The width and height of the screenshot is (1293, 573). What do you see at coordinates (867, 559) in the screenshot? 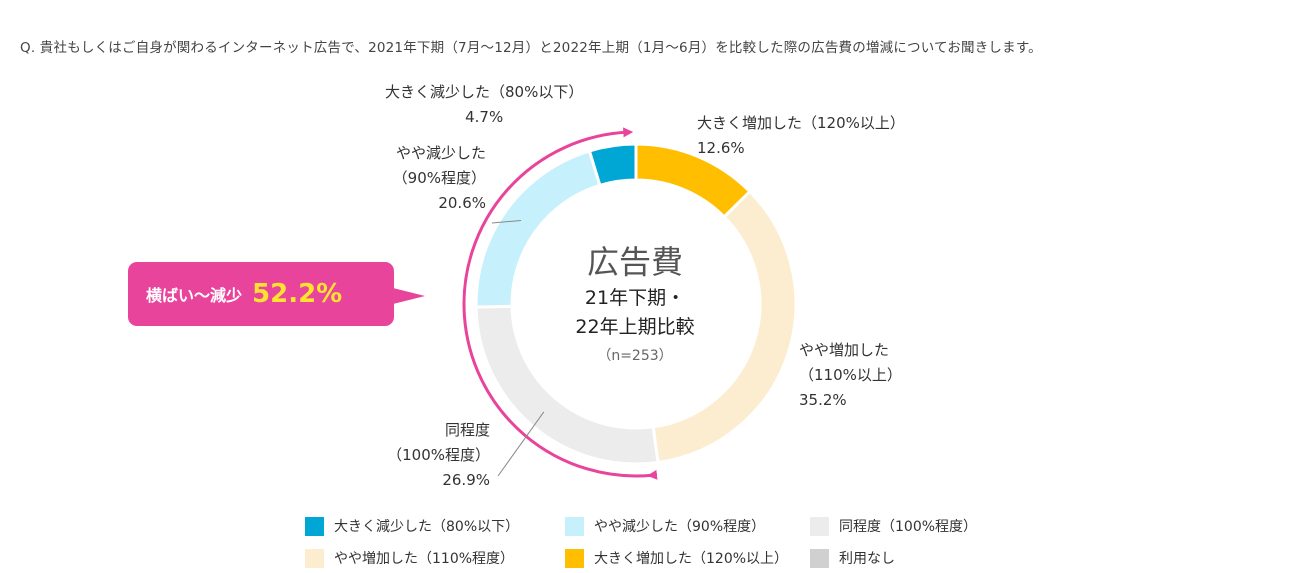
I see `legend-label: 利用なし` at bounding box center [867, 559].